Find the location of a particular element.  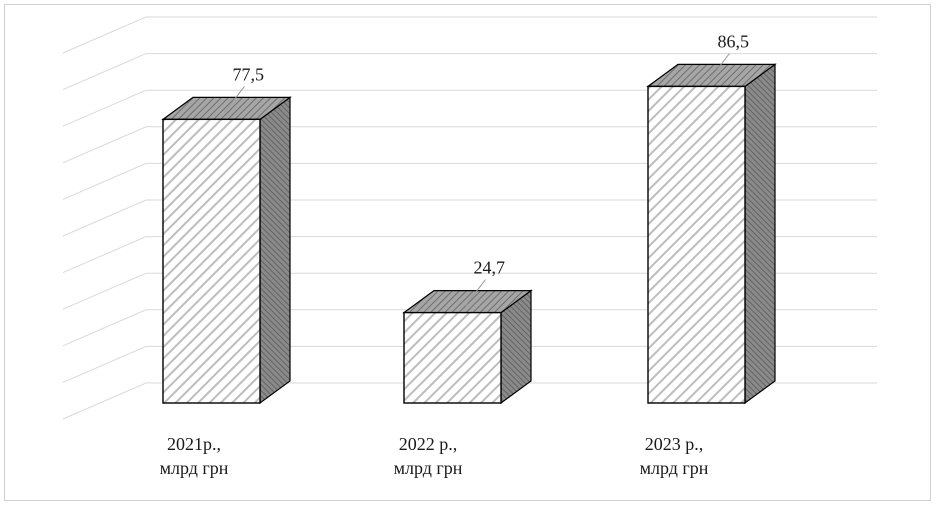

category-label-2021: 2021р., млрд грн is located at coordinates (194, 456).